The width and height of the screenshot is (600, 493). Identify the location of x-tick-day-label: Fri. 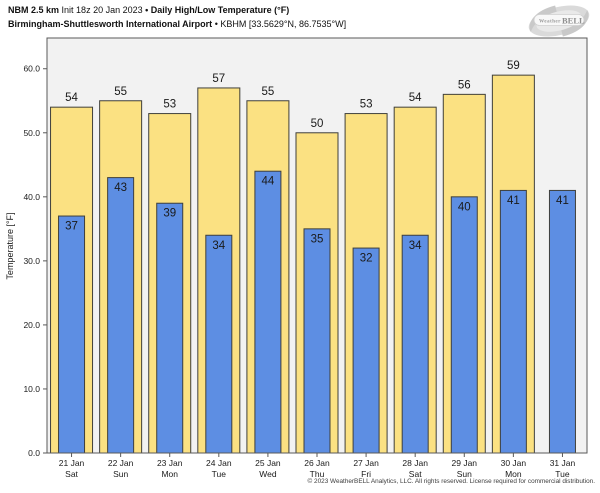
(366, 474).